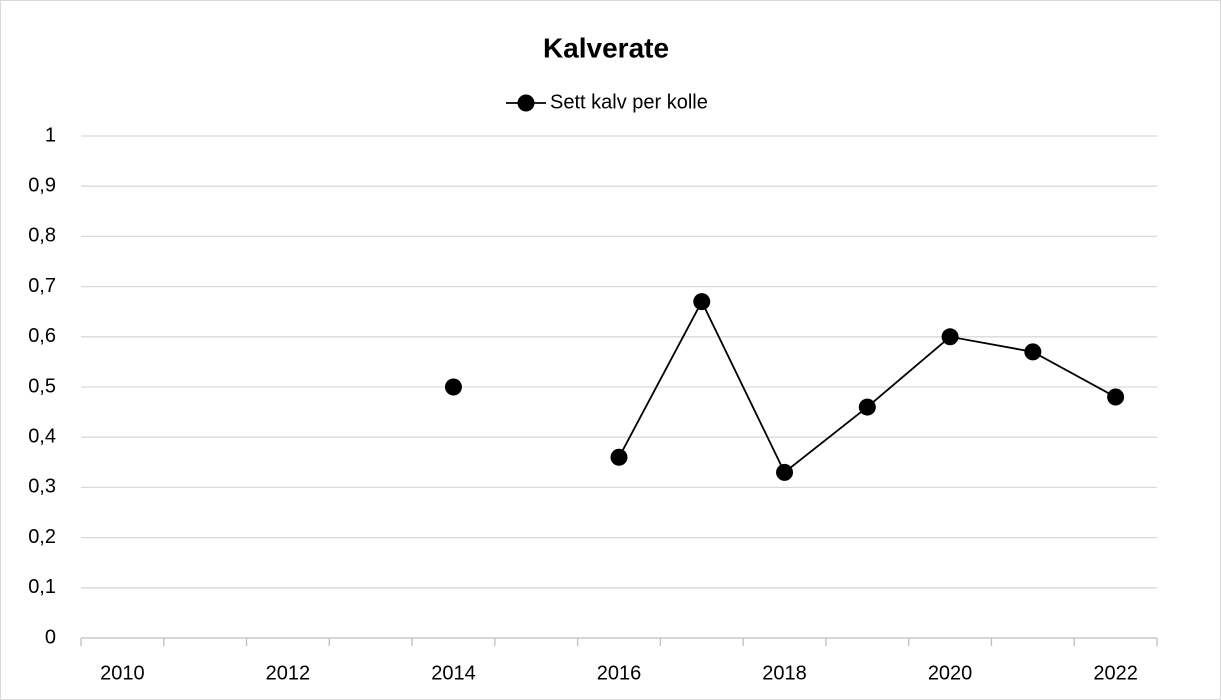  What do you see at coordinates (42, 286) in the screenshot?
I see `y-tick-label: 0,7` at bounding box center [42, 286].